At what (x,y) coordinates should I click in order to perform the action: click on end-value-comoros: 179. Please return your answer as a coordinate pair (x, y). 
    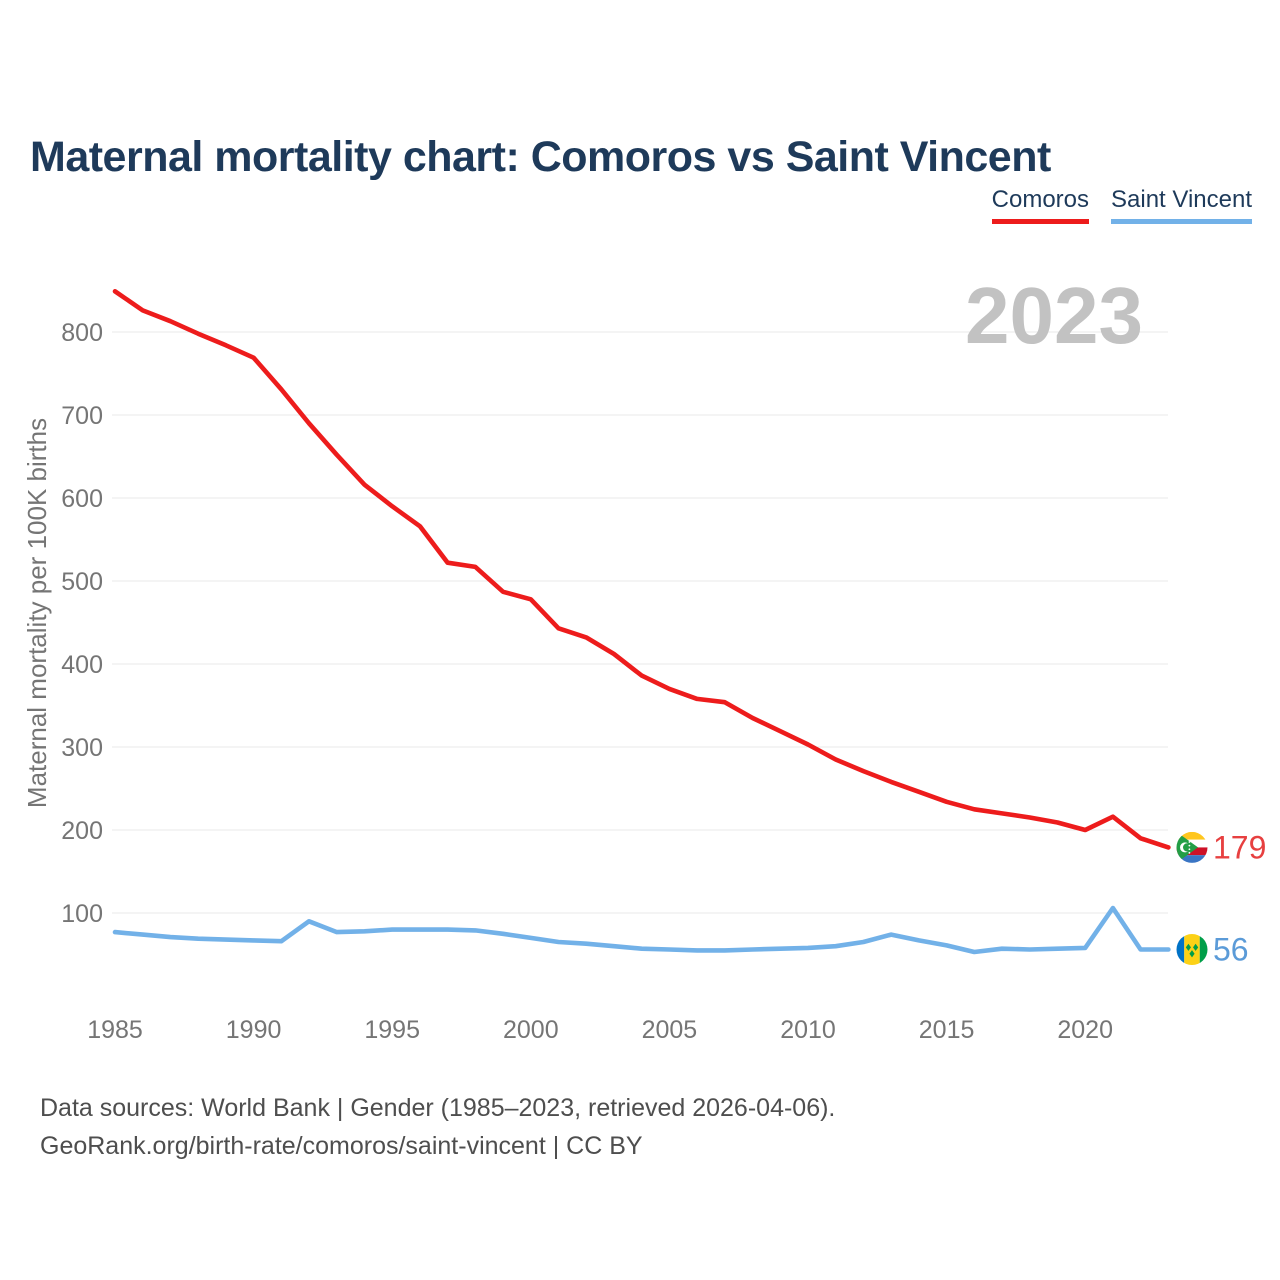
    Looking at the image, I should click on (1239, 847).